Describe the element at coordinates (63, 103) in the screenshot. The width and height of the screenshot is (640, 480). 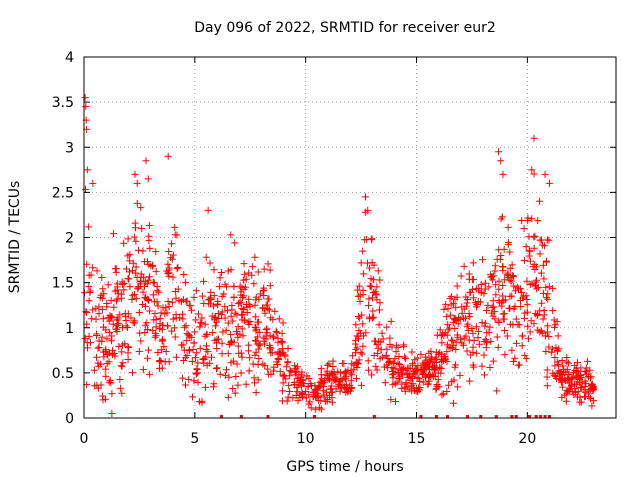
I see `y-tick-label: 3.5` at that location.